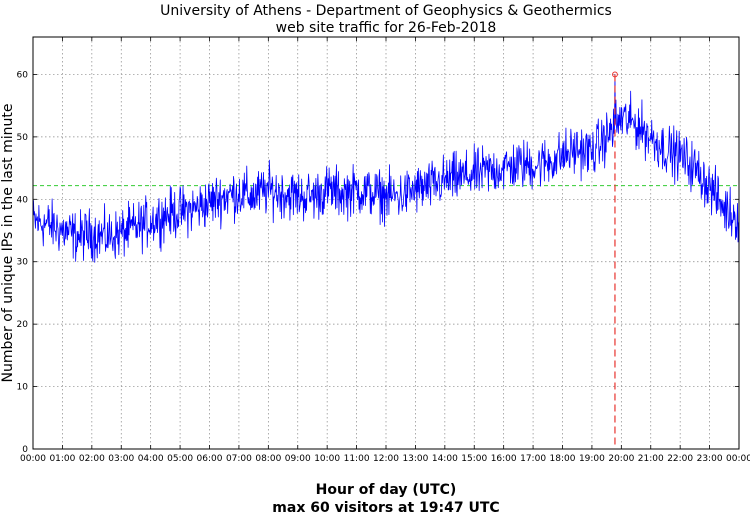 Image resolution: width=750 pixels, height=515 pixels. Describe the element at coordinates (23, 325) in the screenshot. I see `y-tick-label: 20` at that location.